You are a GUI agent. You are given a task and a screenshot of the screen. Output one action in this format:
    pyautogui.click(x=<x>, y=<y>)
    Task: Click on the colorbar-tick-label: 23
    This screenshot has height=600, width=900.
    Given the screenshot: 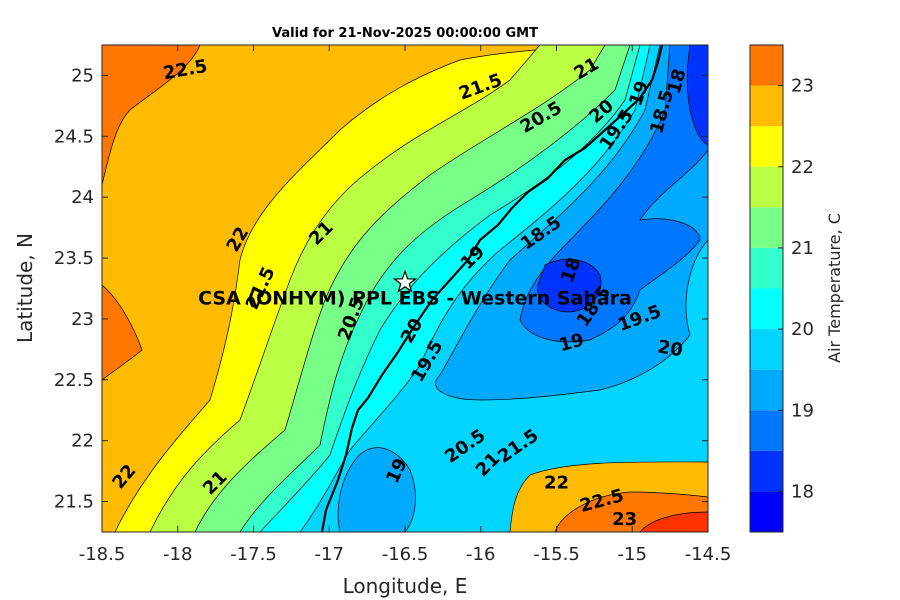 What is the action you would take?
    pyautogui.click(x=802, y=86)
    